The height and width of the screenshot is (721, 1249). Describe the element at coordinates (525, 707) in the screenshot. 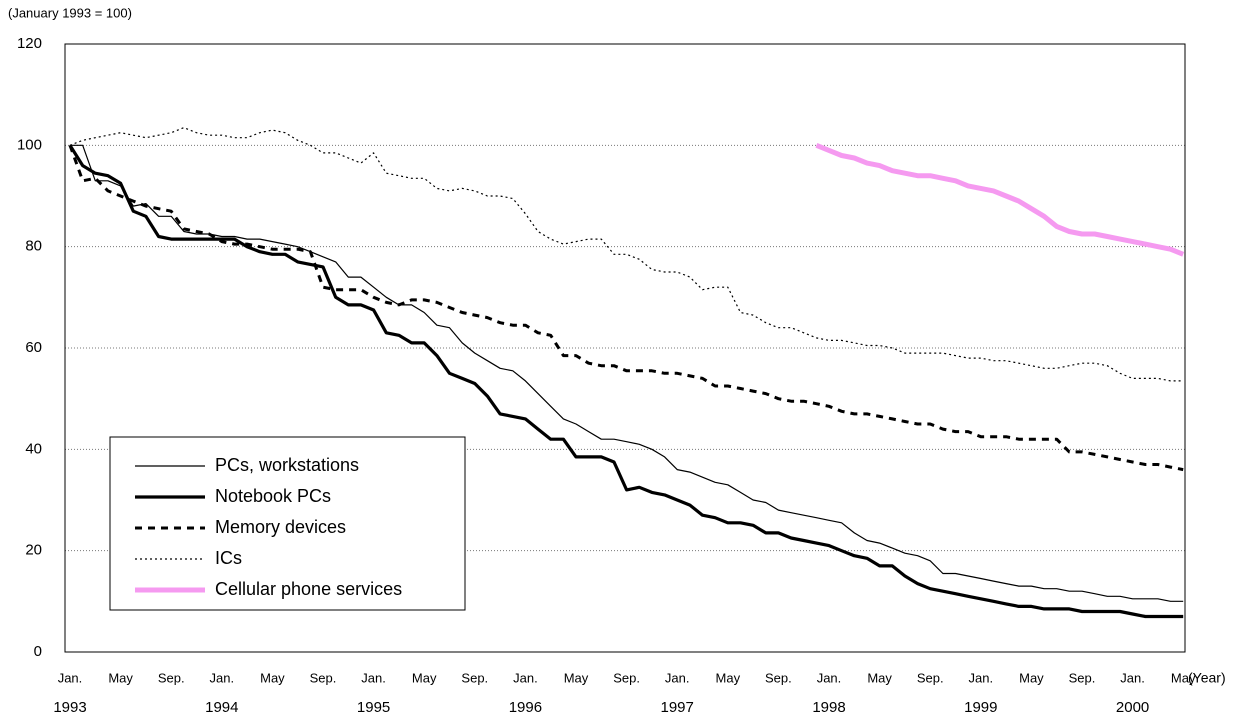

I see `x-year-label: 1996` at that location.